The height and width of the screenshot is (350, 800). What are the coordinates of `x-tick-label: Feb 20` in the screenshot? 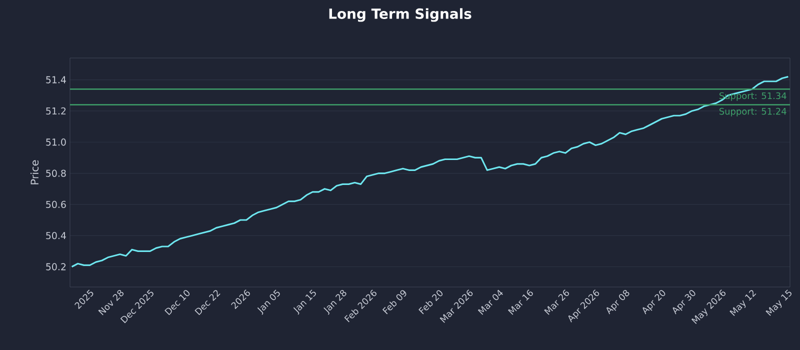 It's located at (430, 302).